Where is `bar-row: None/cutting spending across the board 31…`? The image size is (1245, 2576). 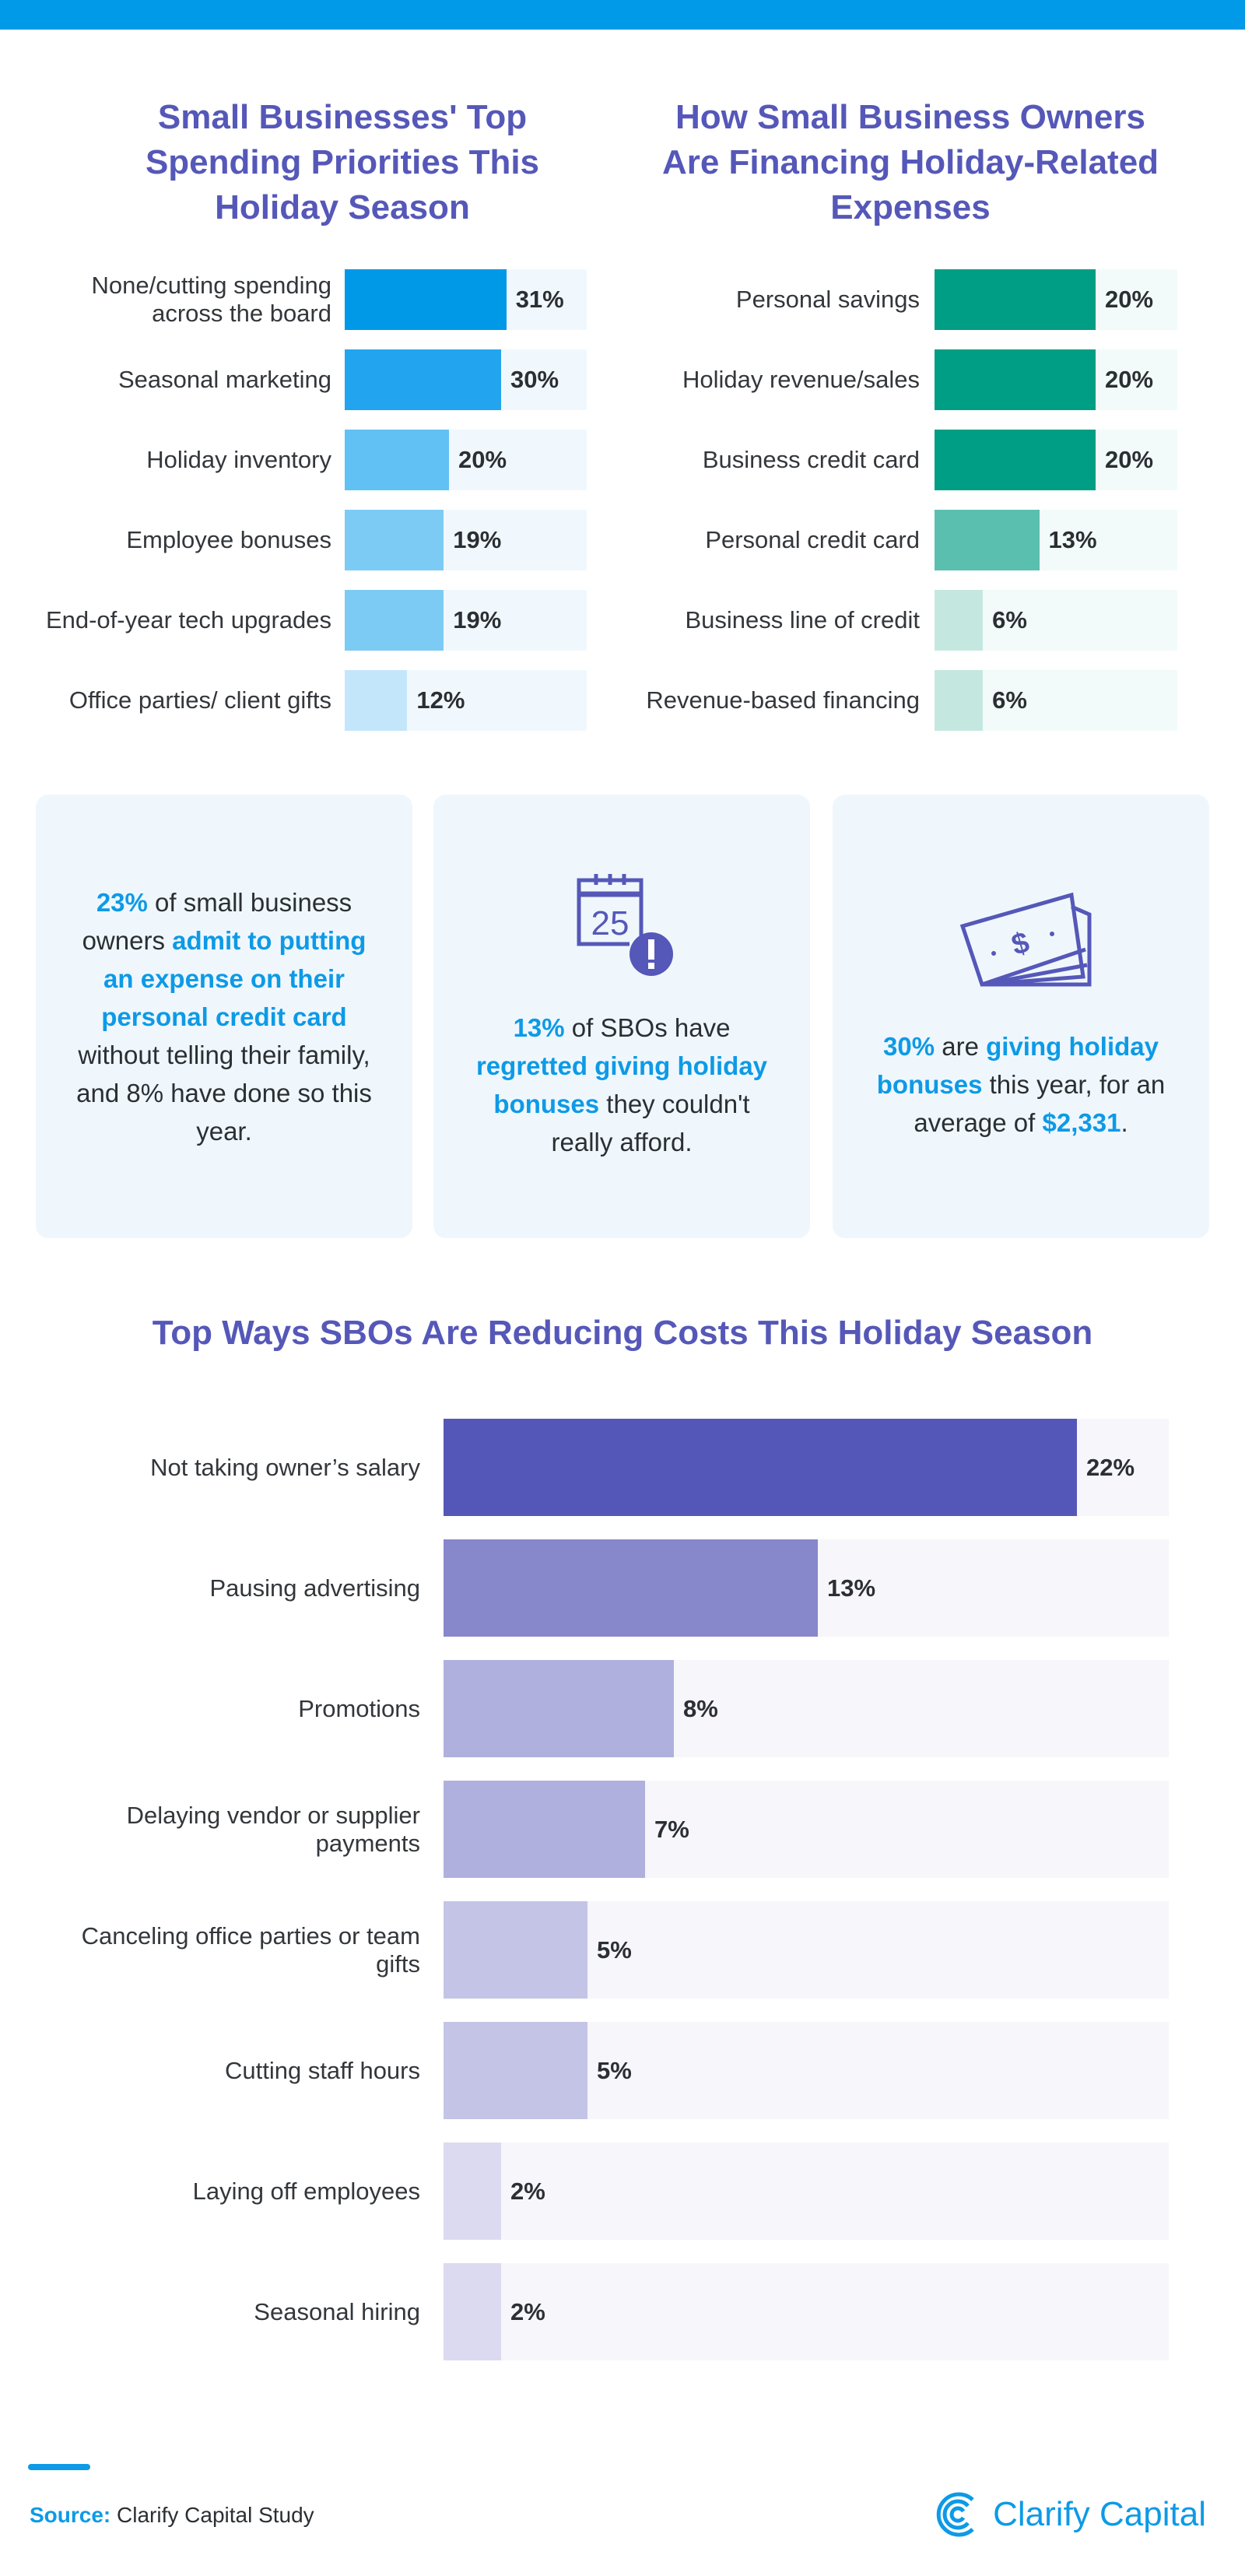 bar-row: None/cutting spending across the board 31… is located at coordinates (309, 300).